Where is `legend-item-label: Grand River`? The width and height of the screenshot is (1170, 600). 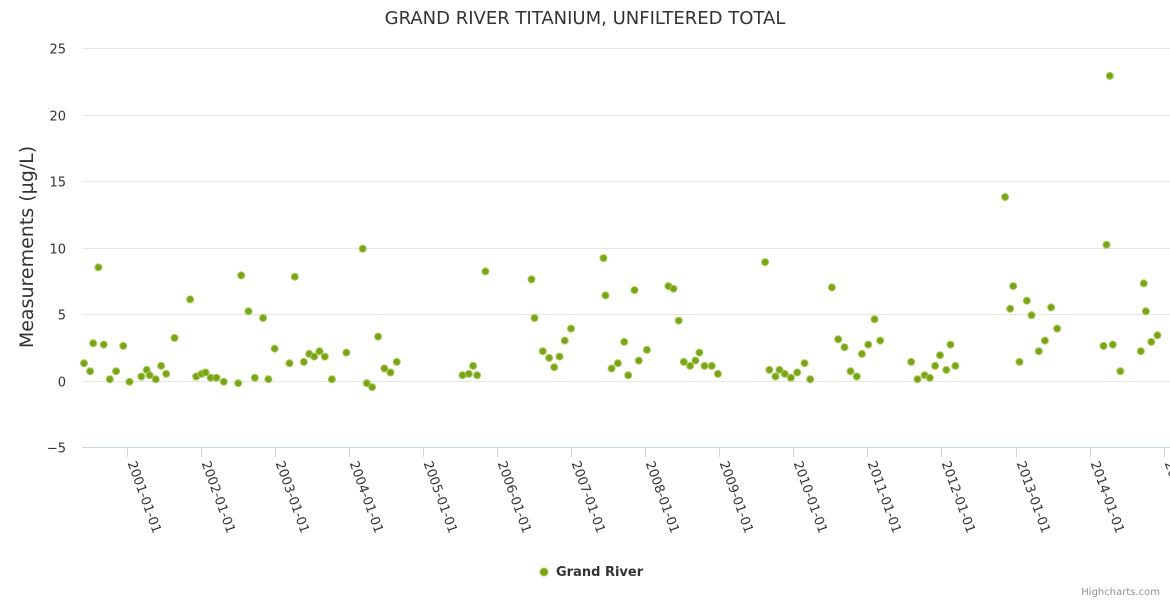
legend-item-label: Grand River is located at coordinates (600, 572).